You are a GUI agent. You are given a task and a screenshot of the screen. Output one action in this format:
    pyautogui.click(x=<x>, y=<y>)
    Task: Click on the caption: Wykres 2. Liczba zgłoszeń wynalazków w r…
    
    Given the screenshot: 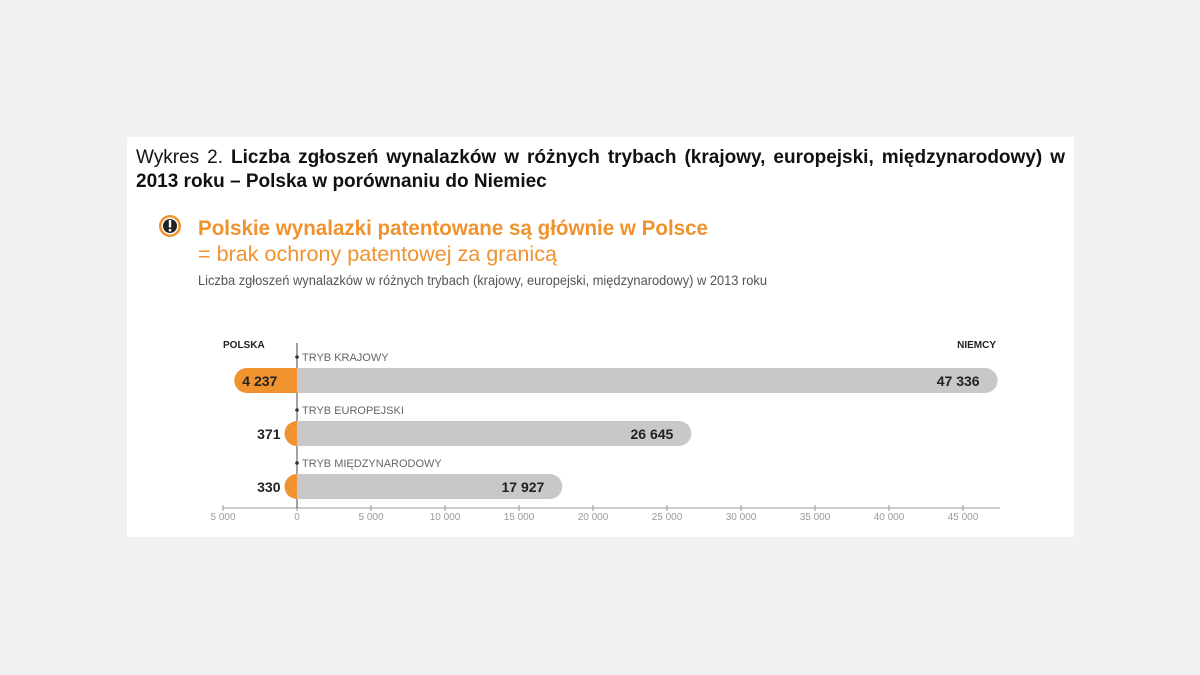 What is the action you would take?
    pyautogui.click(x=600, y=170)
    